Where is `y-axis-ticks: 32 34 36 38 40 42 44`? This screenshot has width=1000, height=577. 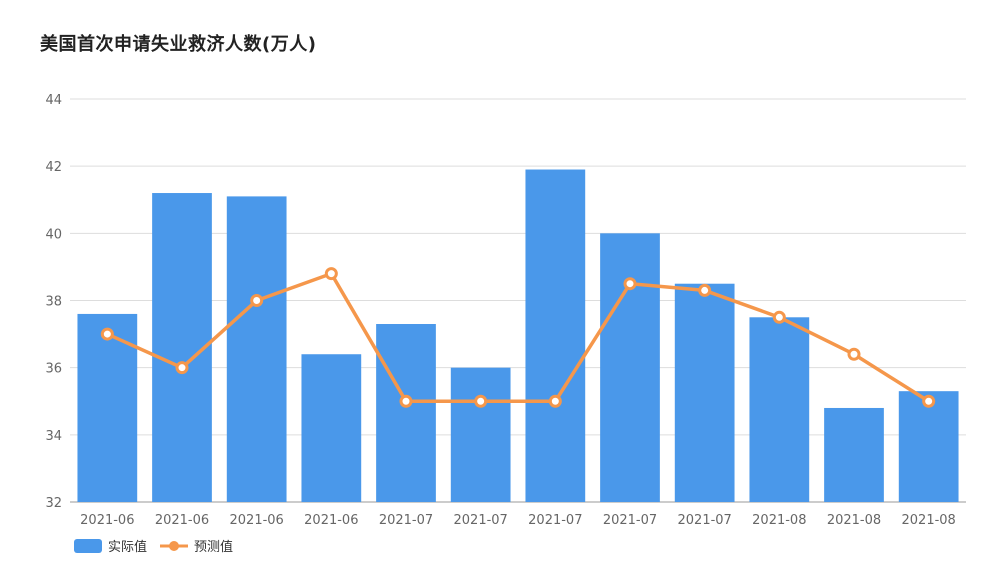 y-axis-ticks: 32 34 36 38 40 42 44 is located at coordinates (53, 302).